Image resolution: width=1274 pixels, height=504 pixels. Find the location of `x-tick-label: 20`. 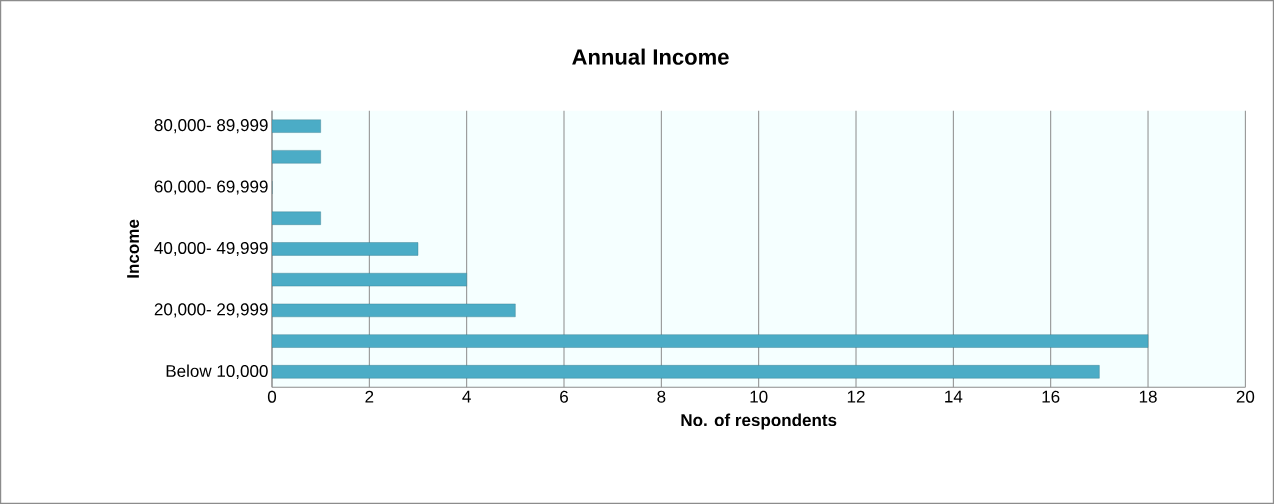

x-tick-label: 20 is located at coordinates (1245, 396).